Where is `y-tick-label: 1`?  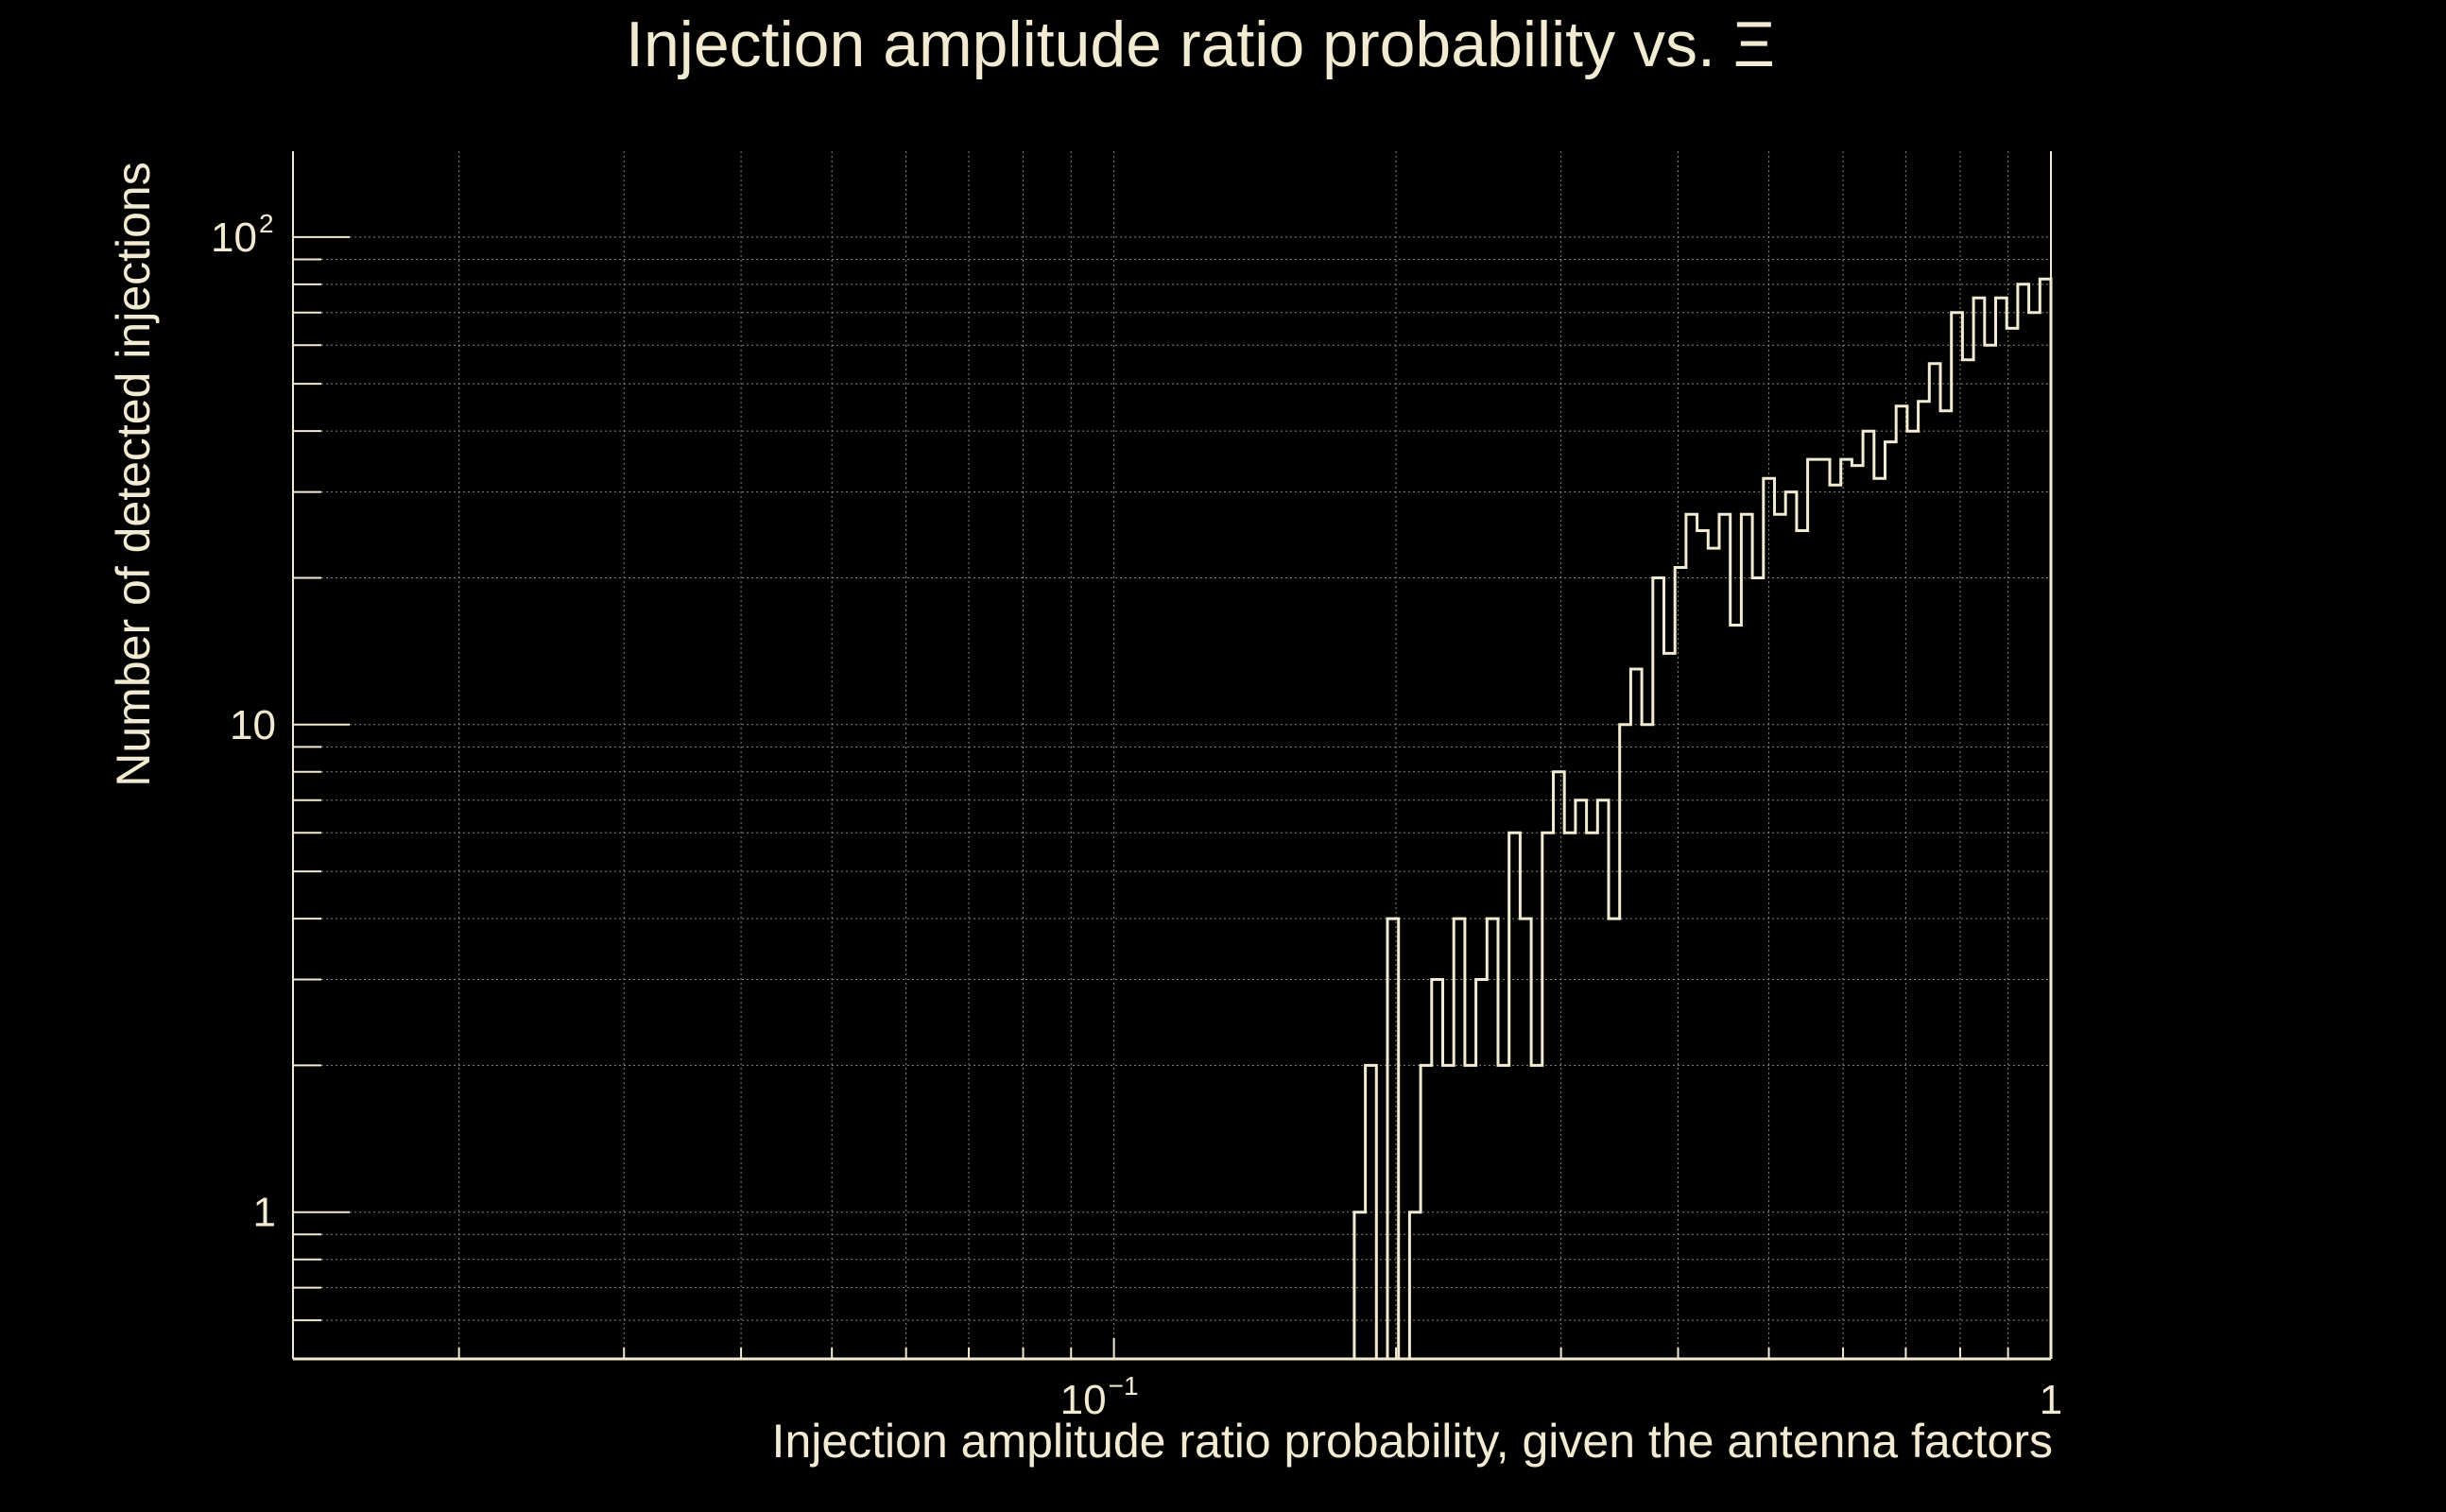 y-tick-label: 1 is located at coordinates (264, 1213).